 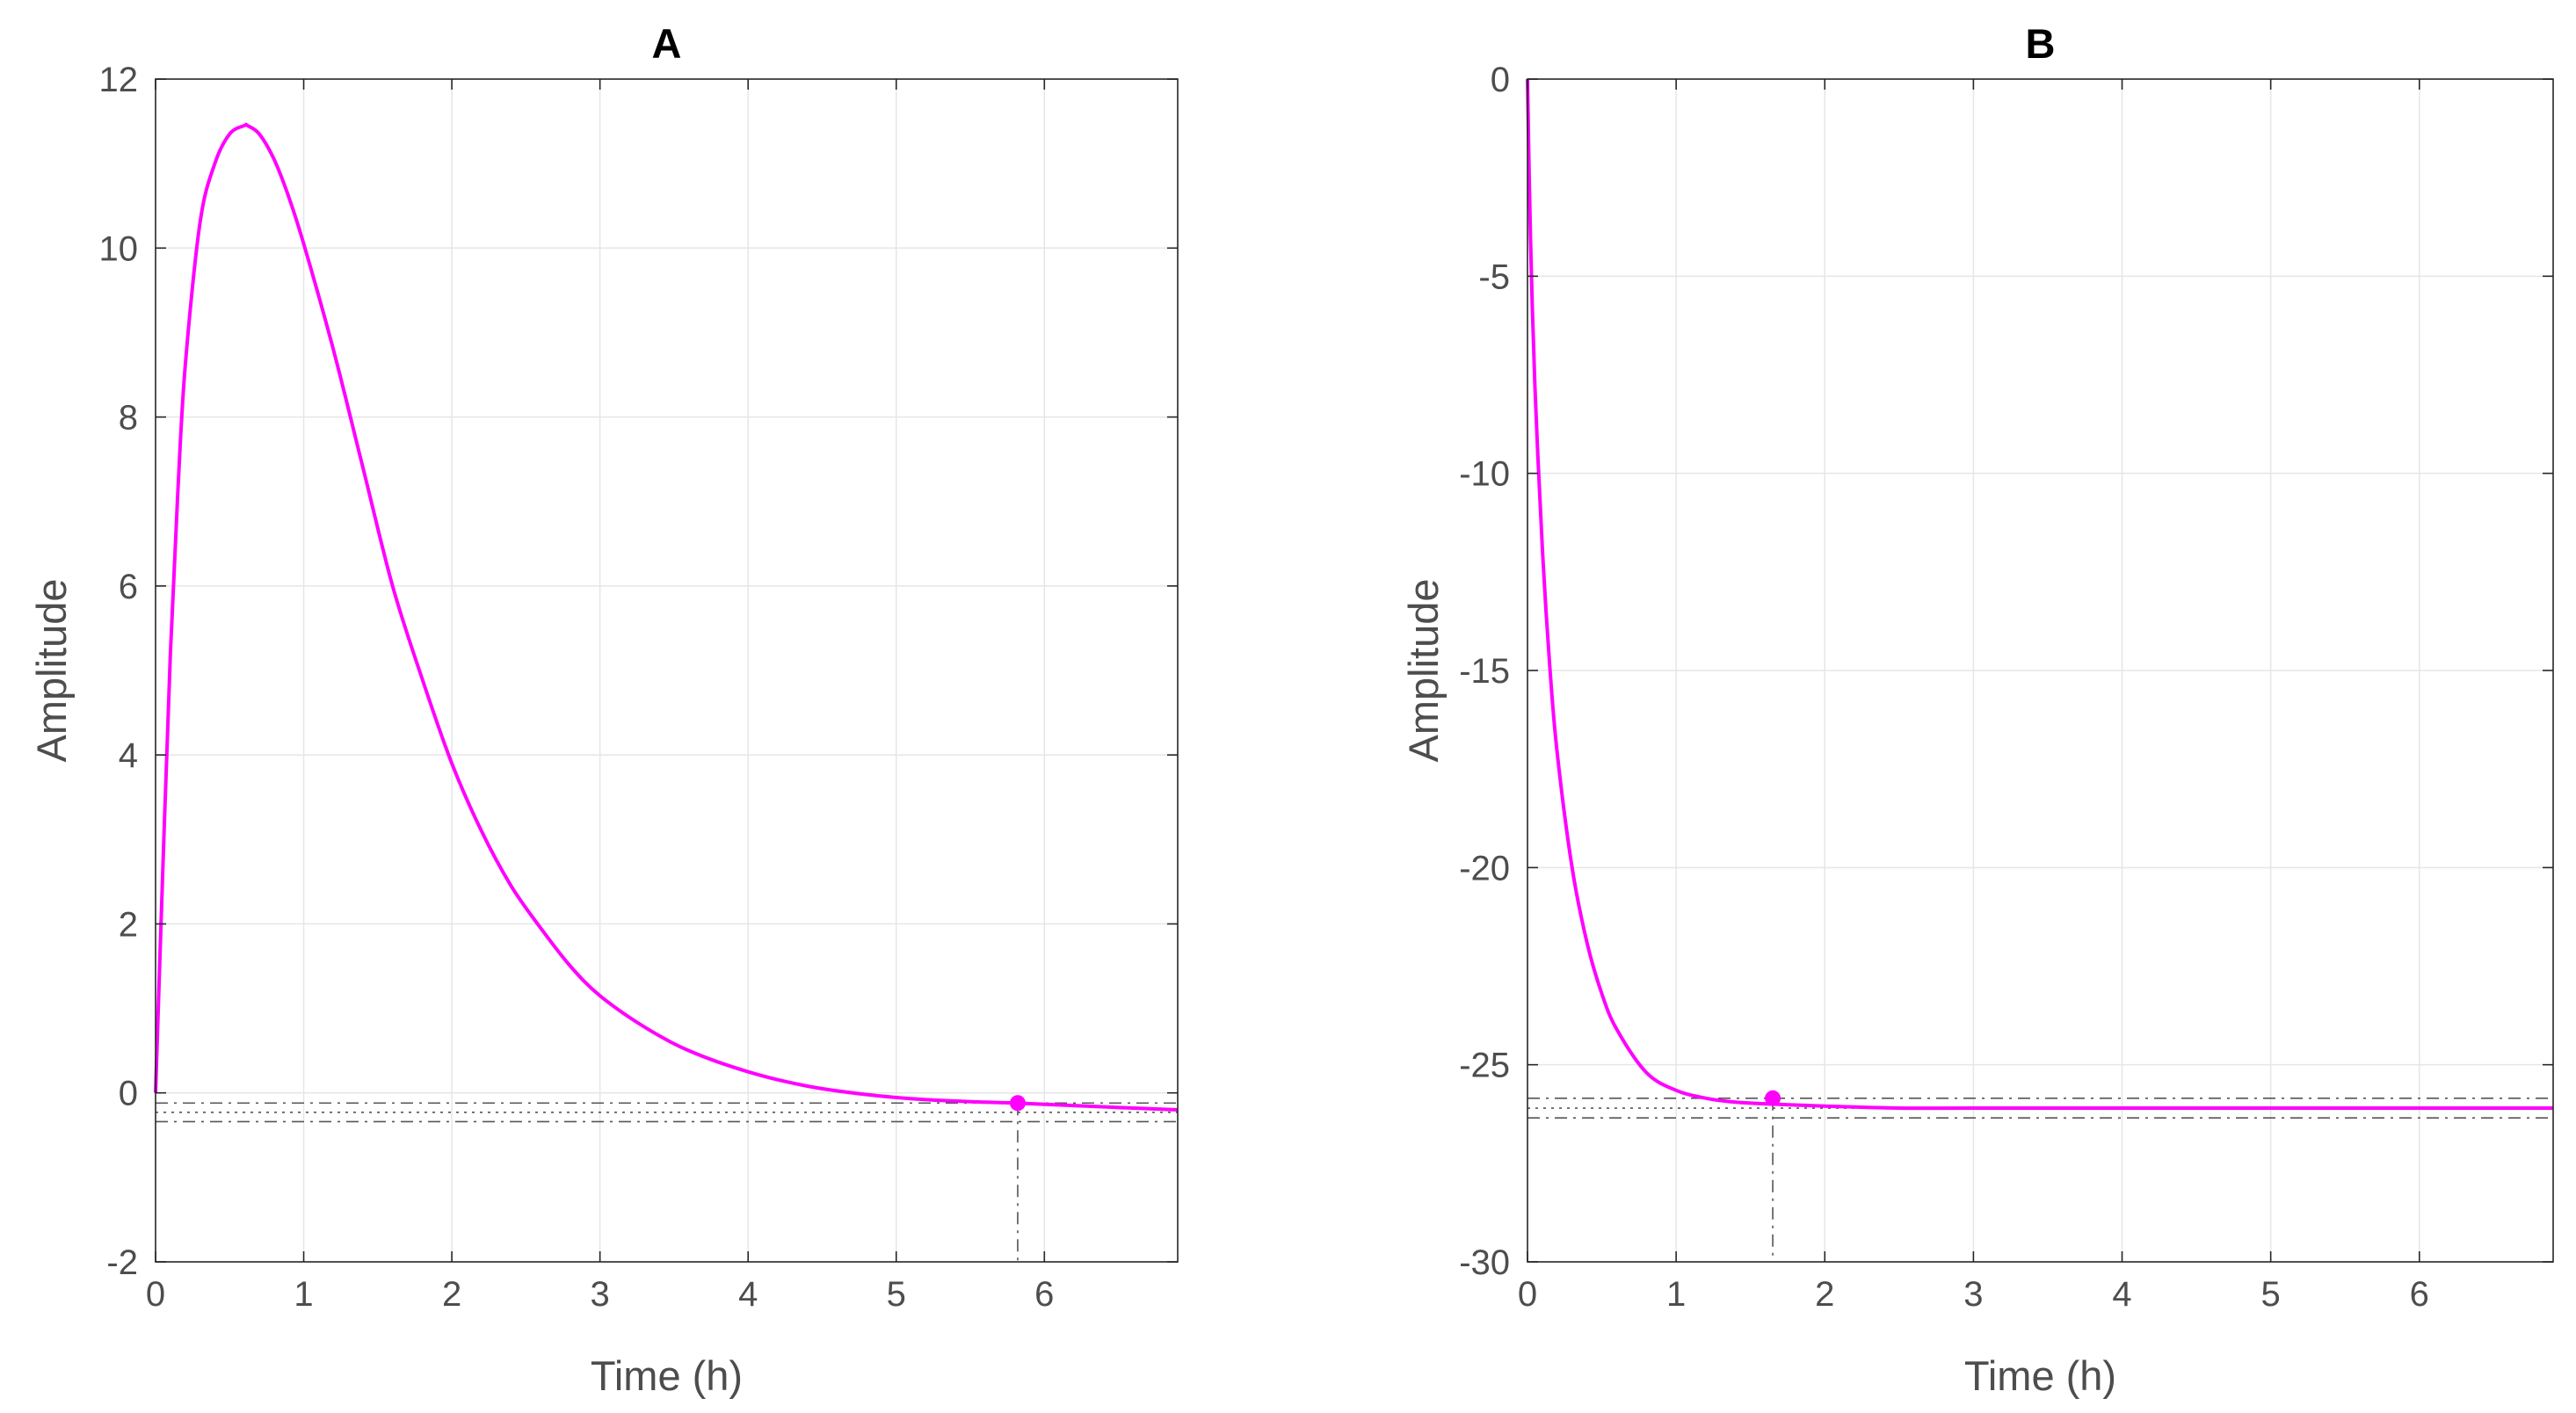 I want to click on y-tick-label: -10, so click(x=1484, y=474).